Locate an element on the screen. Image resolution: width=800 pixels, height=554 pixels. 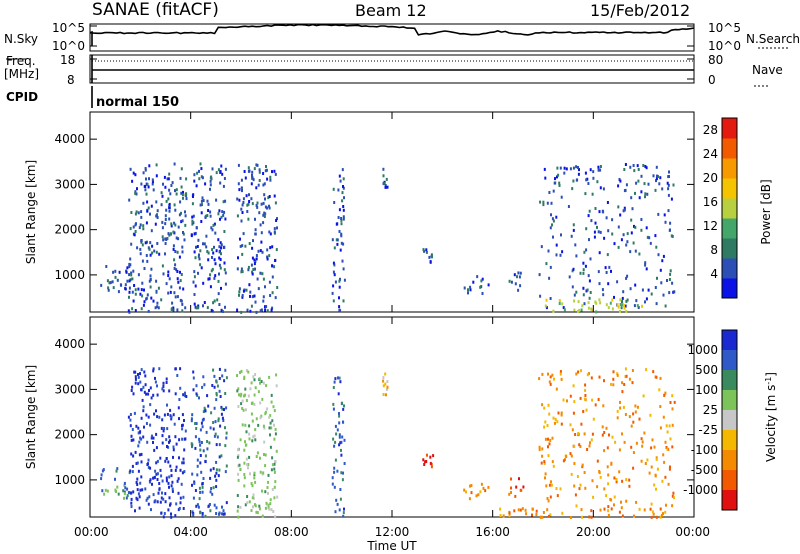
velocity-ytick-label: 2000 is located at coordinates (69, 435).